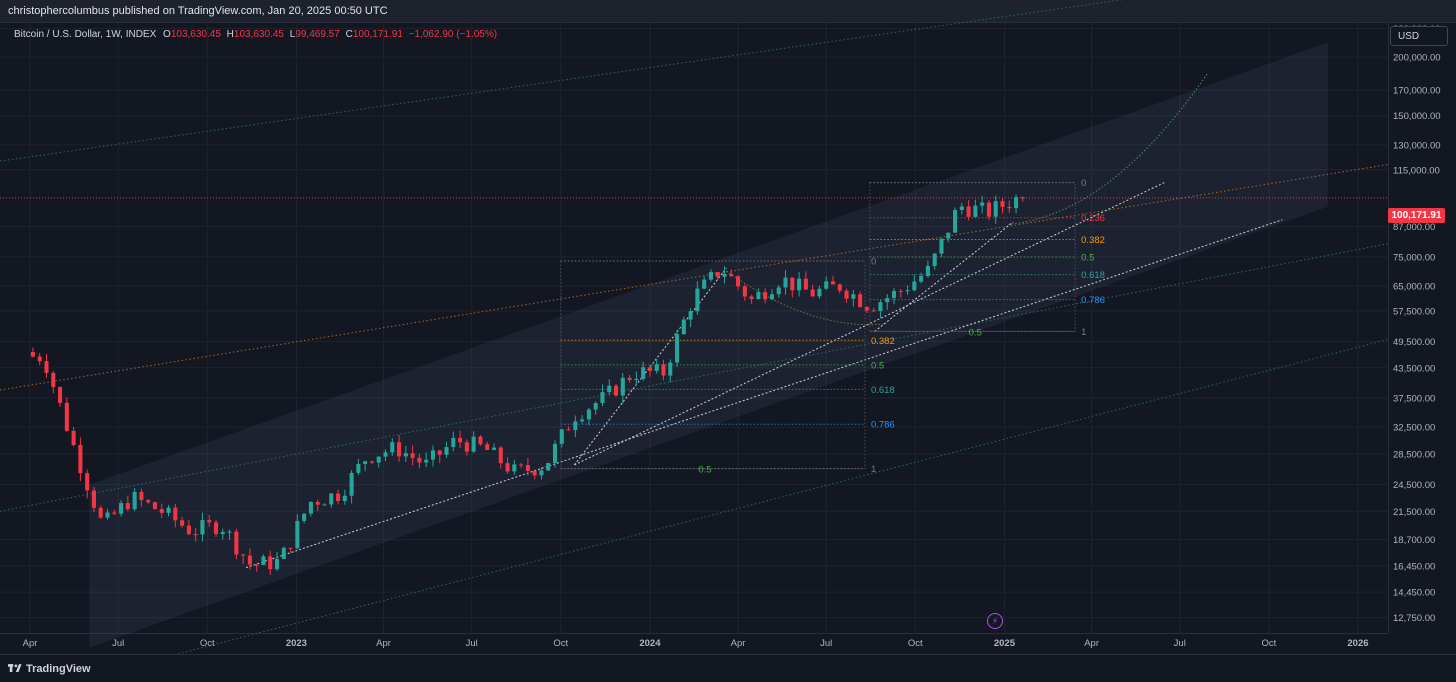 This screenshot has height=682, width=1456. I want to click on time-scale, so click(694, 643).